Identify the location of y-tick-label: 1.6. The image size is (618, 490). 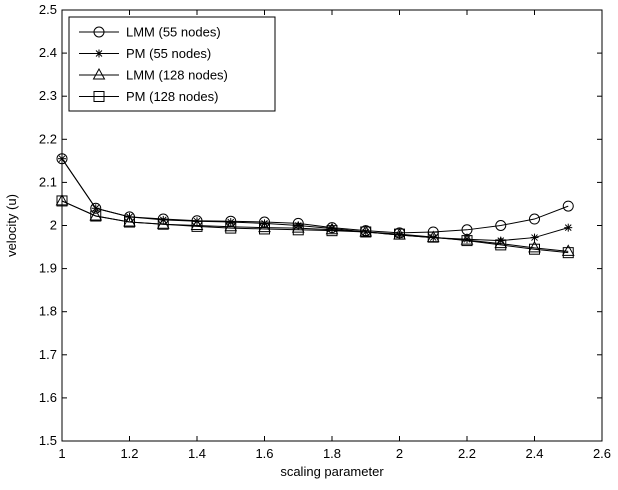
(48, 397).